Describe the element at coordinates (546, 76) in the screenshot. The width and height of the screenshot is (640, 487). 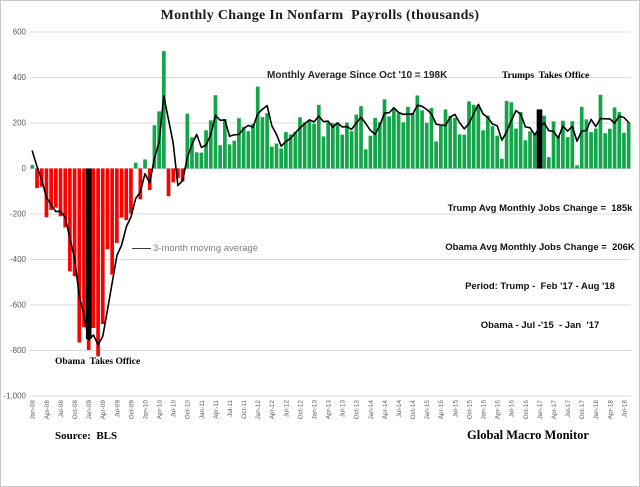
I see `trump-takes-office-label: Trumps Takes Office` at that location.